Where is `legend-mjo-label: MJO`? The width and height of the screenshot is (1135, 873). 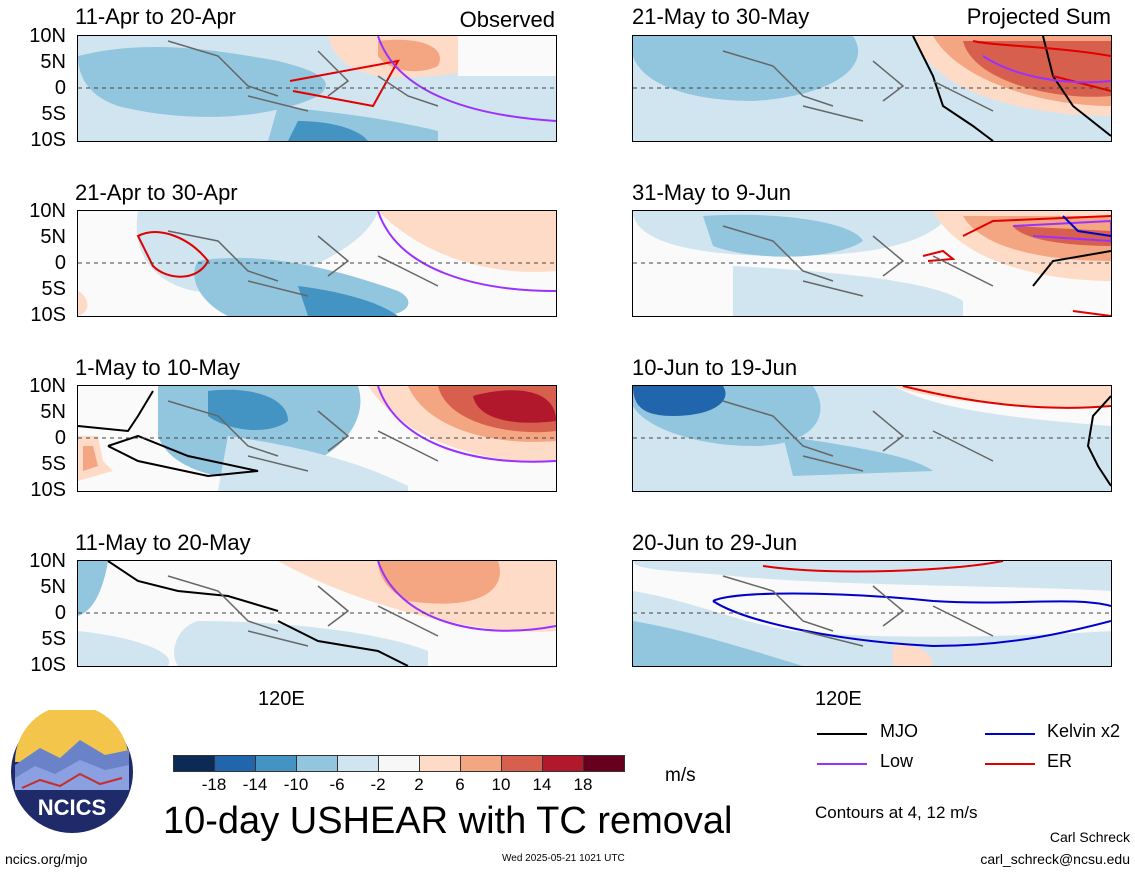 legend-mjo-label: MJO is located at coordinates (899, 731).